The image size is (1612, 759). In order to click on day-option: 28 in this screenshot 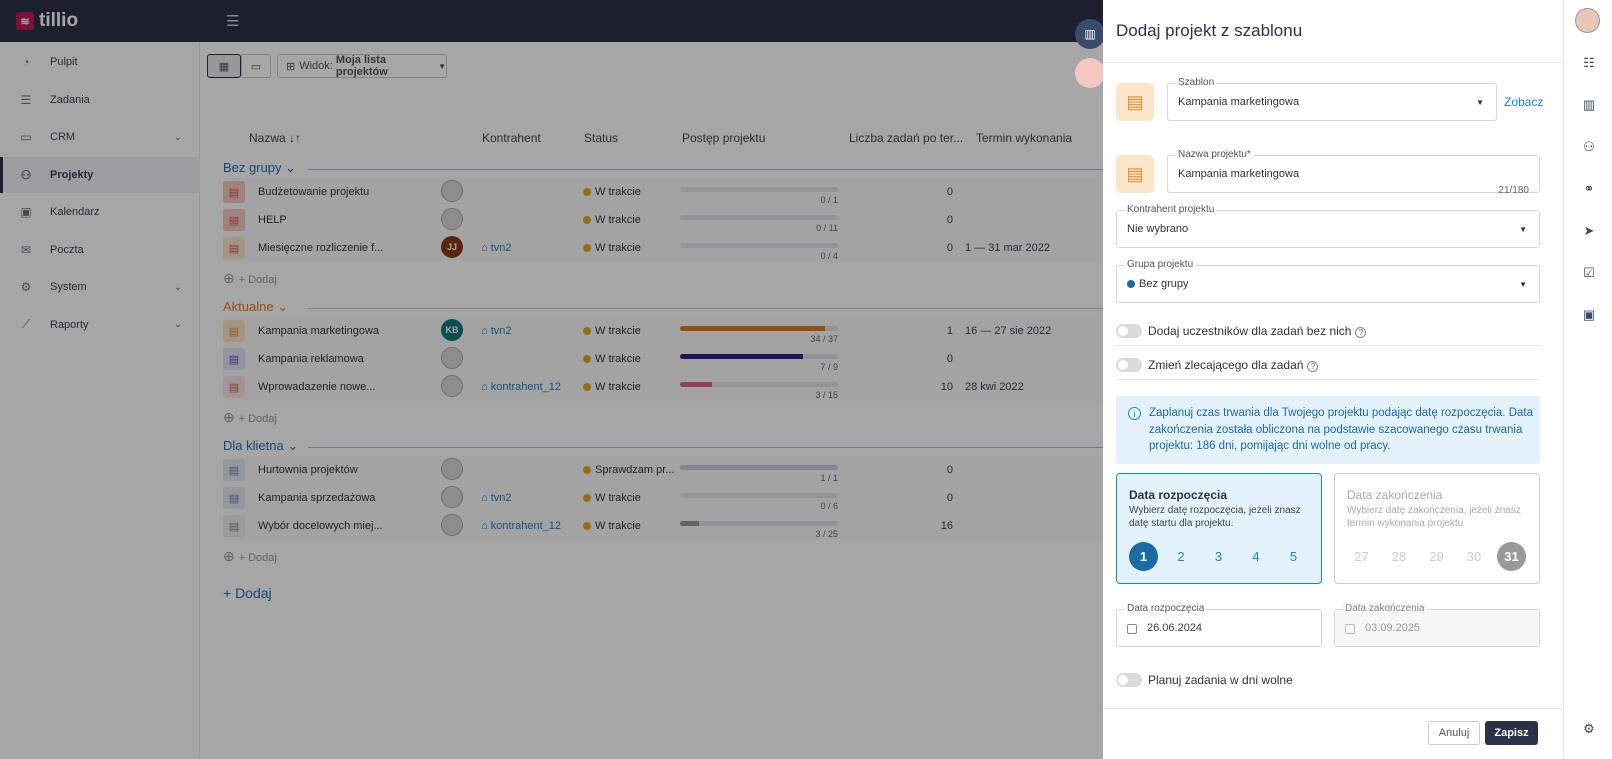, I will do `click(1399, 556)`.